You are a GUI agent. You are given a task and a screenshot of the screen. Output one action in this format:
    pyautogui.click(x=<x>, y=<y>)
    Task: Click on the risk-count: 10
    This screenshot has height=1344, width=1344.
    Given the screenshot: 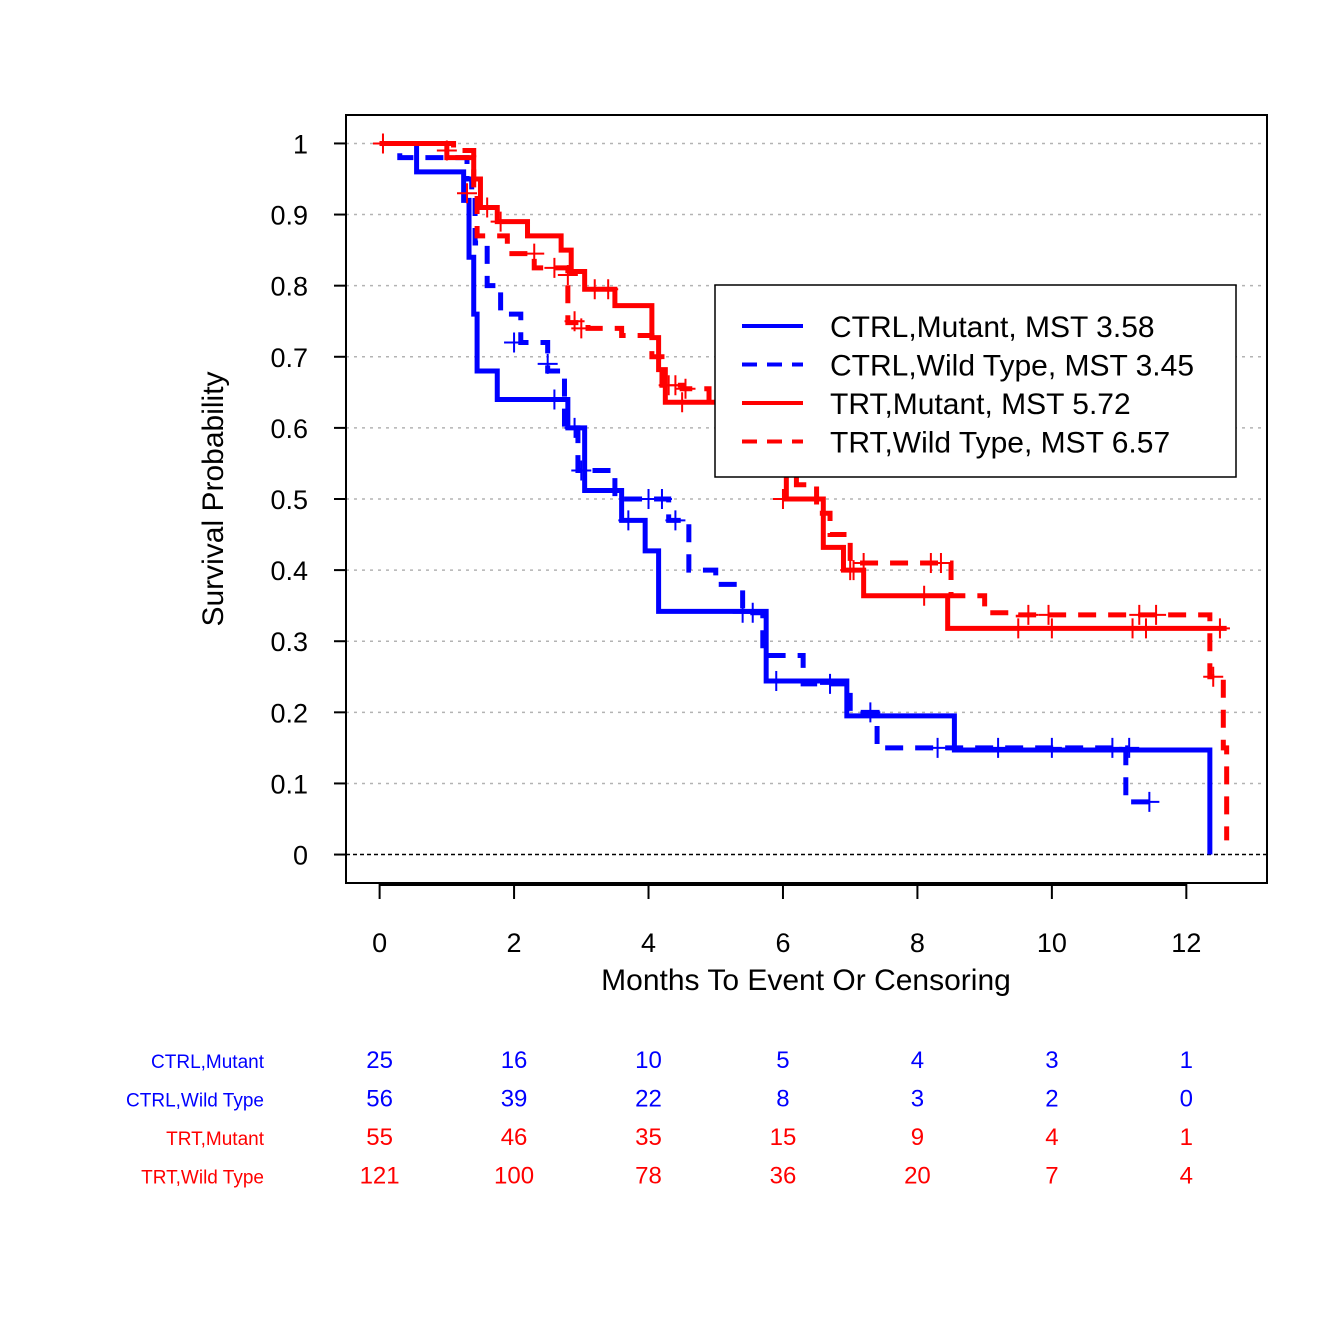 What is the action you would take?
    pyautogui.click(x=648, y=1060)
    